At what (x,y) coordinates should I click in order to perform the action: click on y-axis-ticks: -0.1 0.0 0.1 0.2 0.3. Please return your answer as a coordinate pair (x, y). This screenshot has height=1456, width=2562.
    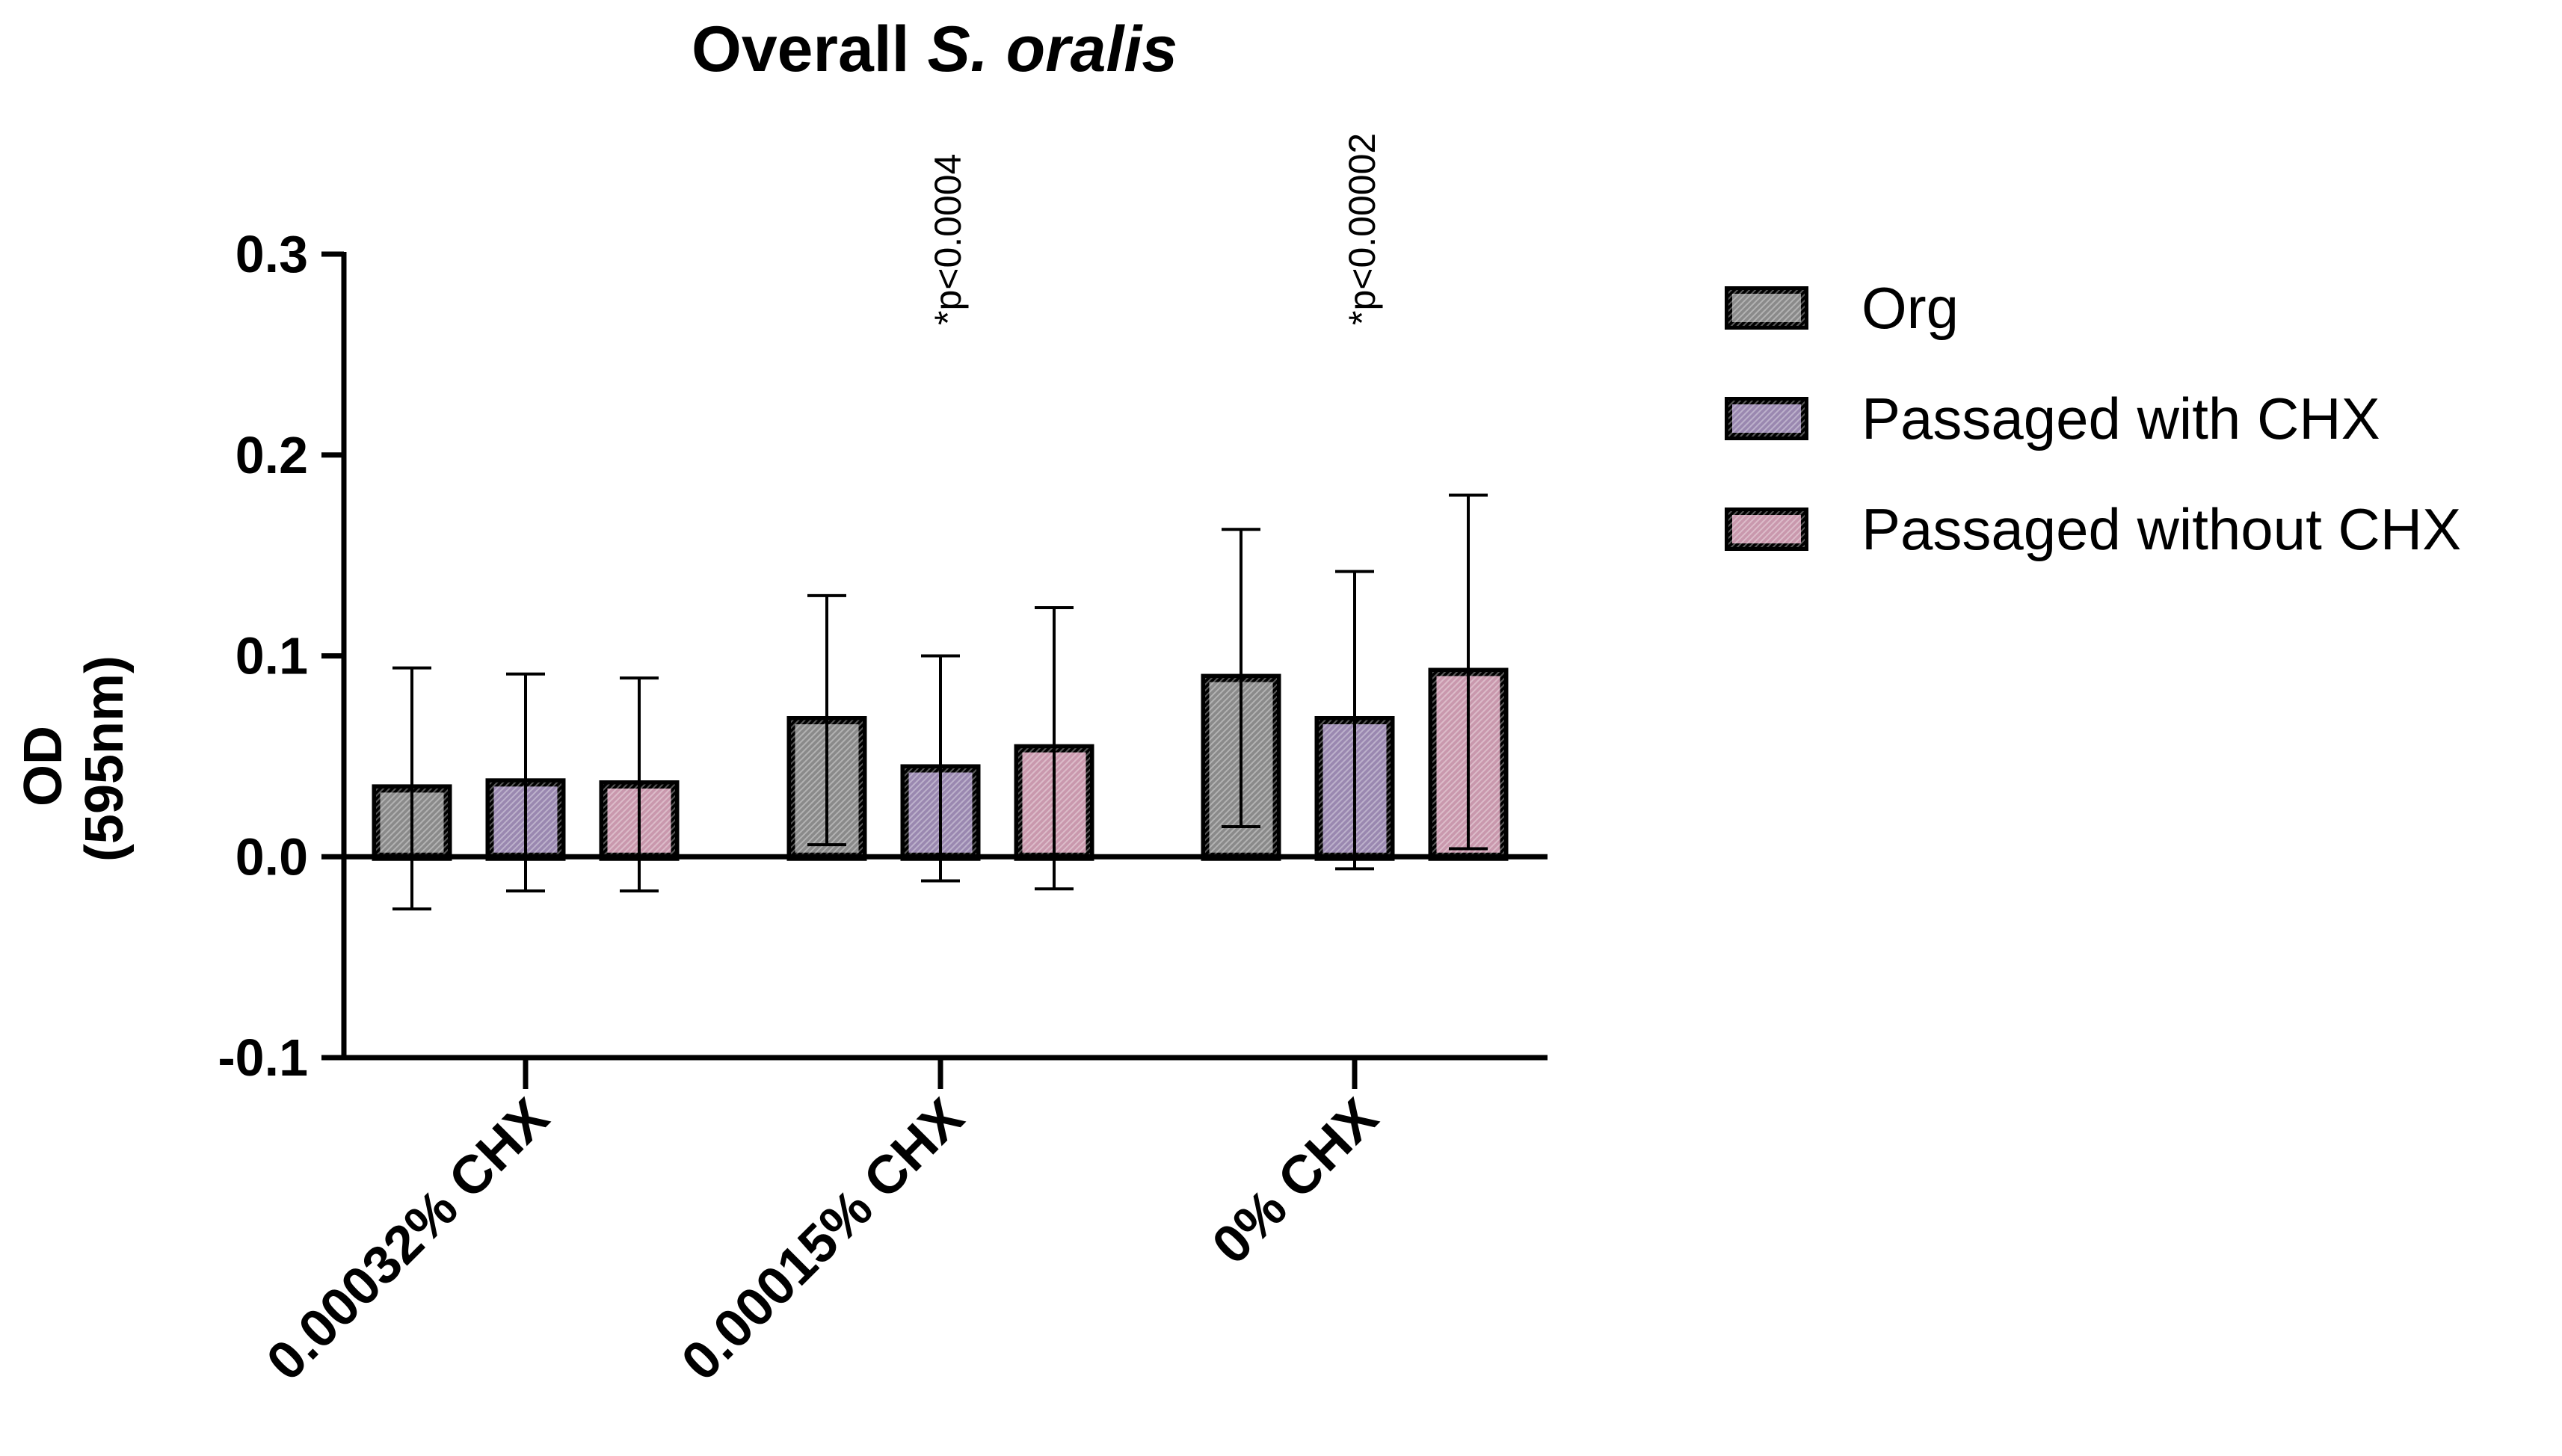
    Looking at the image, I should click on (281, 656).